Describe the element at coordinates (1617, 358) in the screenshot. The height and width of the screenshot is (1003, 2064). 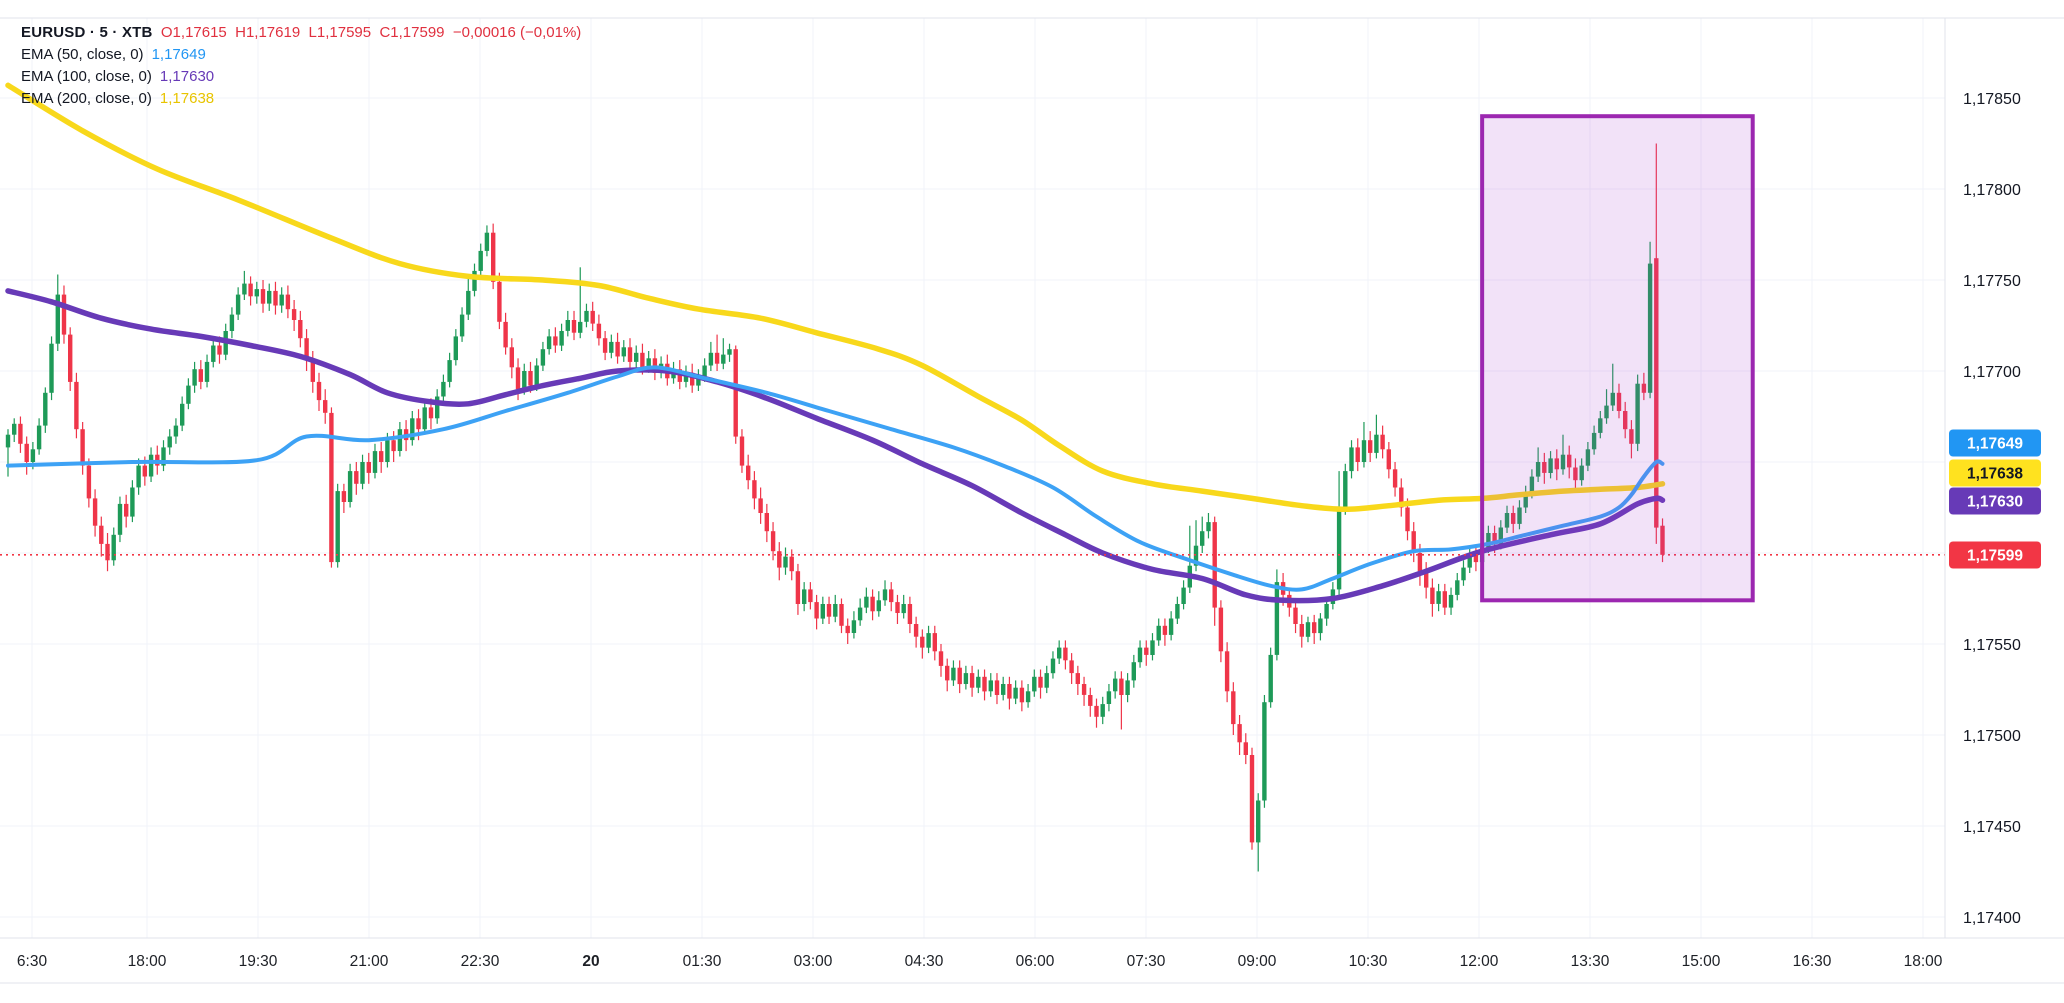
I see `highlight-rectangle` at that location.